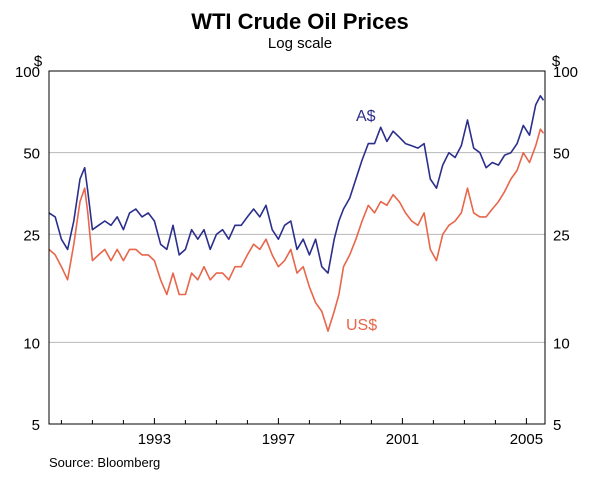 Image resolution: width=600 pixels, height=487 pixels. What do you see at coordinates (27, 72) in the screenshot?
I see `y-tick-label-left: 100` at bounding box center [27, 72].